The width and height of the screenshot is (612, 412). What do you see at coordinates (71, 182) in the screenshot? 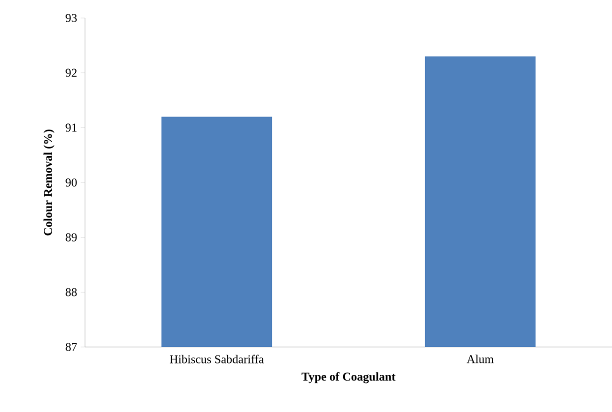
I see `y-tick-label: 90` at bounding box center [71, 182].